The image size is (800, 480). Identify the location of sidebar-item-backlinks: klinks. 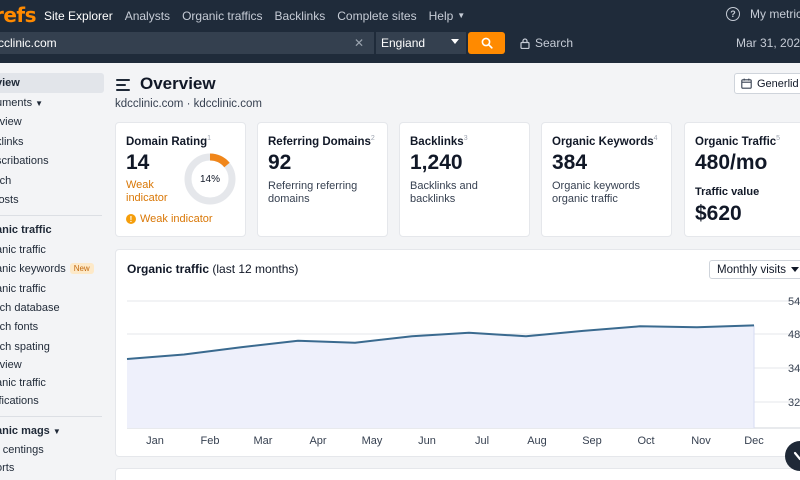
(12, 142).